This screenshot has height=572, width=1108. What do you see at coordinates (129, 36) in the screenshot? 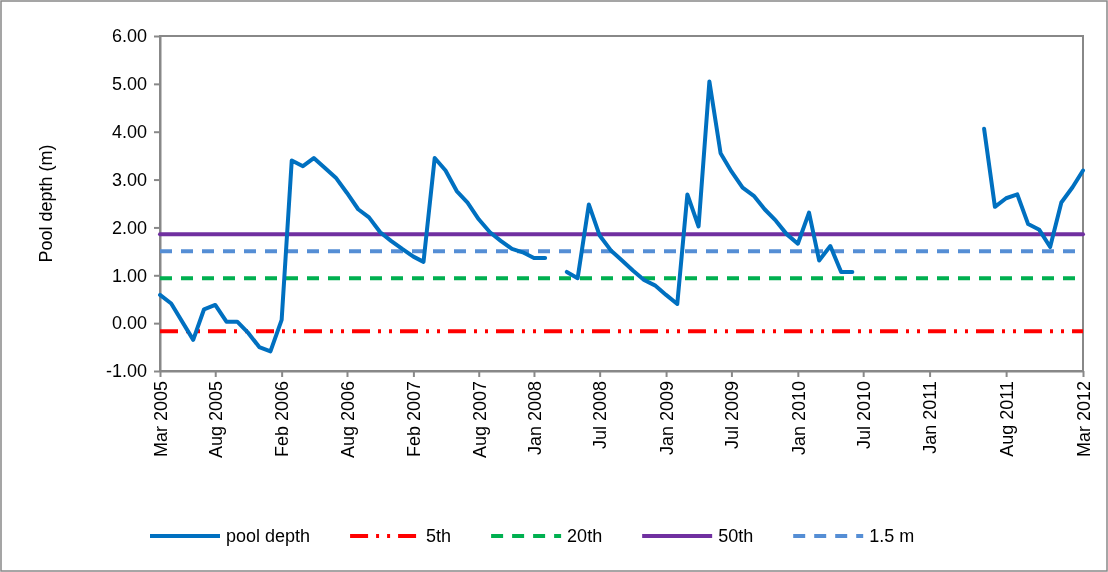
I see `y-tick-label: 6.00` at bounding box center [129, 36].